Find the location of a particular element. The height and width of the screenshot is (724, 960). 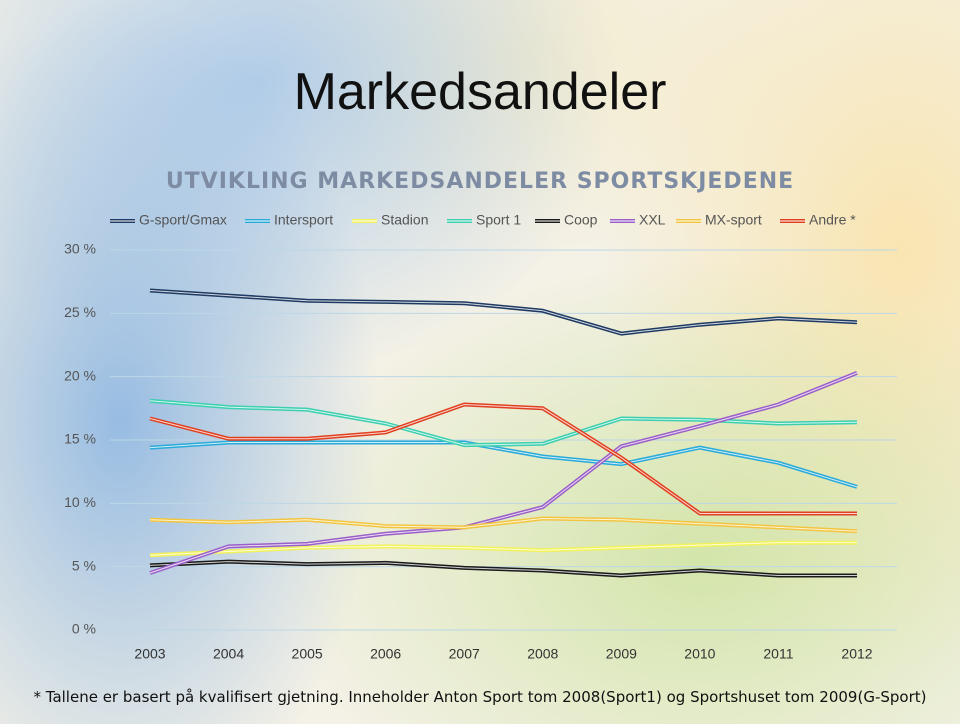

legend-label: Coop is located at coordinates (581, 220).